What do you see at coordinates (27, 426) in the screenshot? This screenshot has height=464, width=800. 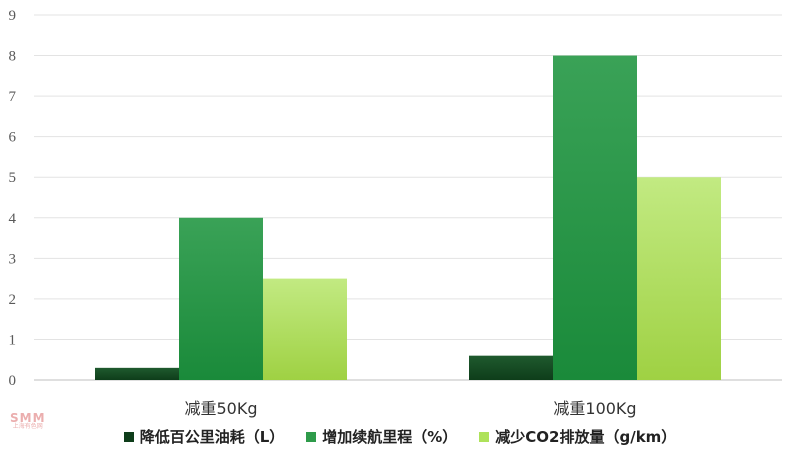 I see `watermark-subtext: 上海有色网` at bounding box center [27, 426].